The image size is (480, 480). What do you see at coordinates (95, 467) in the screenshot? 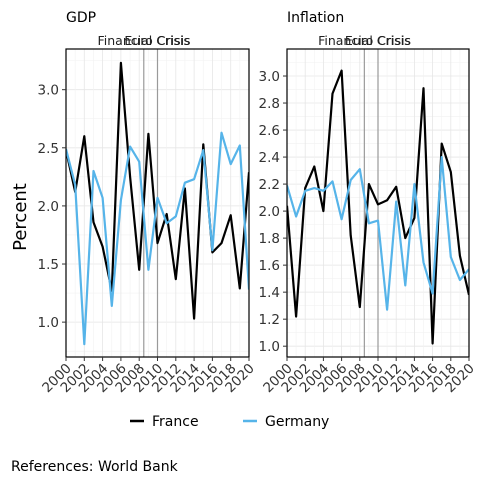
I see `source-caption: References: World Bank` at bounding box center [95, 467].